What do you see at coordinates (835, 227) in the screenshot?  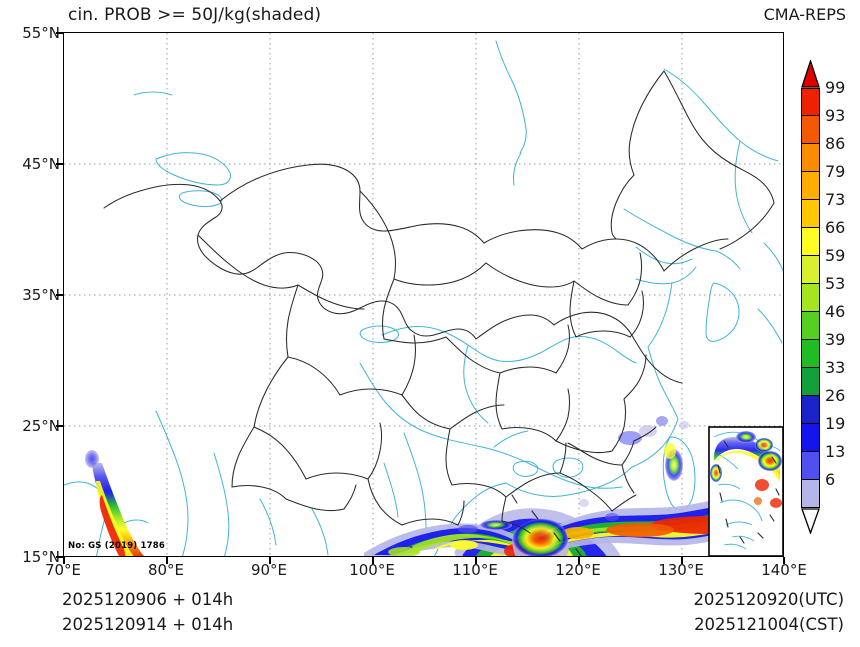 I see `colorbar-tick-66: 66` at bounding box center [835, 227].